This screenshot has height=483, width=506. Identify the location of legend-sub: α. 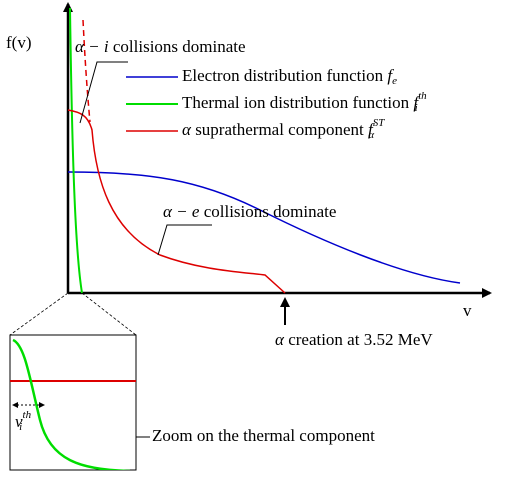
(371, 135).